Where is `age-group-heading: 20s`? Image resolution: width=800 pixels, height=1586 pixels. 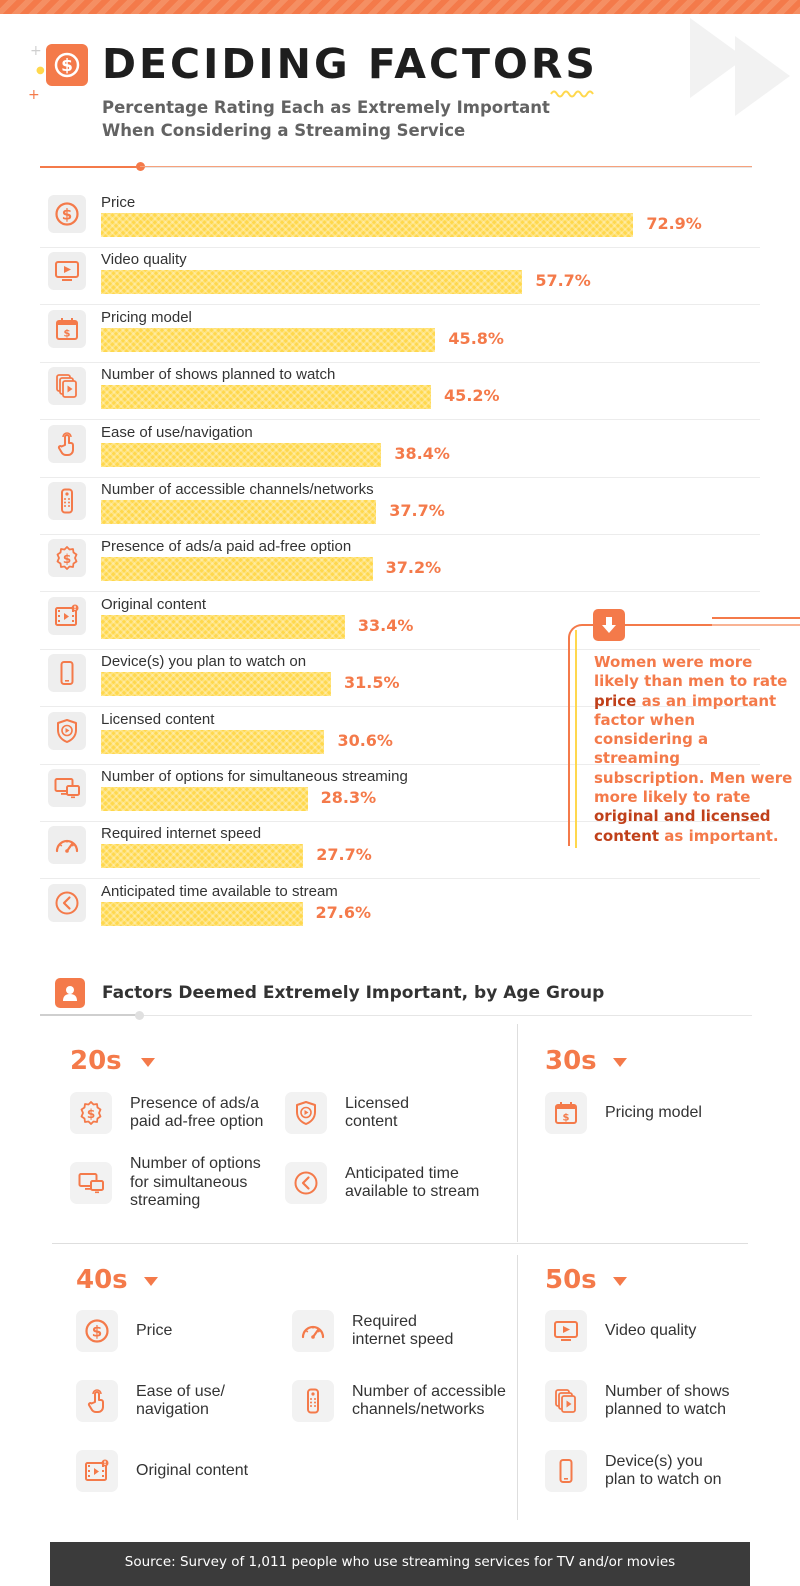 age-group-heading: 20s is located at coordinates (96, 1061).